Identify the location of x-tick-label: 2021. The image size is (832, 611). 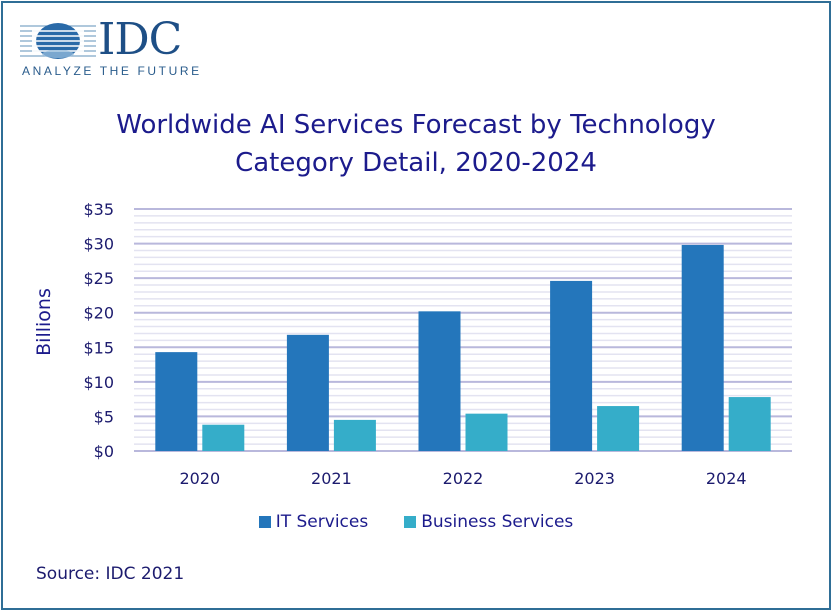
(331, 478).